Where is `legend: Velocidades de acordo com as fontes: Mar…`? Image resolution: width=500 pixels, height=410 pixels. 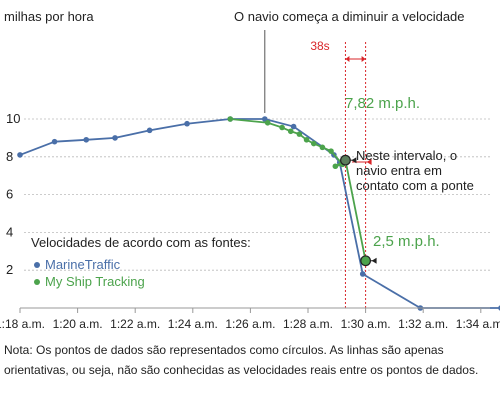
legend: Velocidades de acordo com as fontes: Mar… is located at coordinates (141, 262).